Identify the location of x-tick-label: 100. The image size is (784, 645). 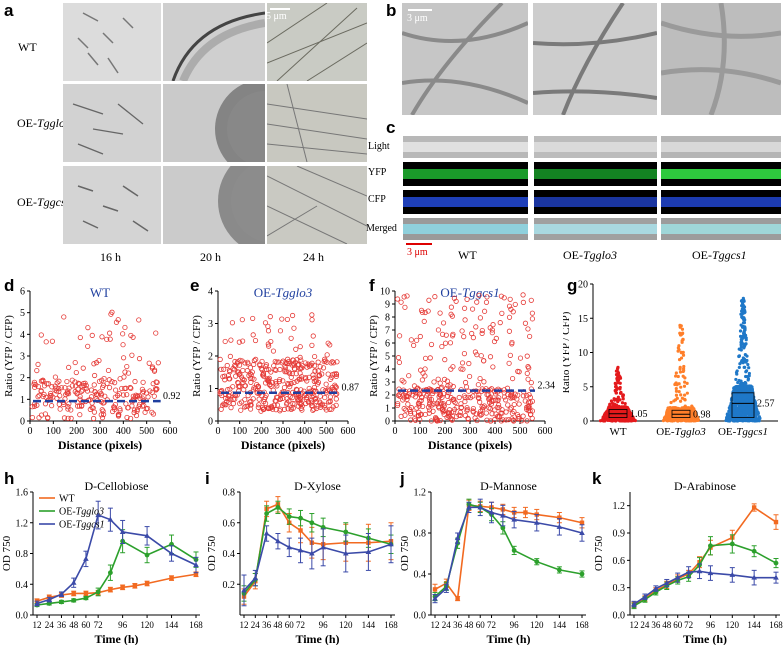
(239, 431).